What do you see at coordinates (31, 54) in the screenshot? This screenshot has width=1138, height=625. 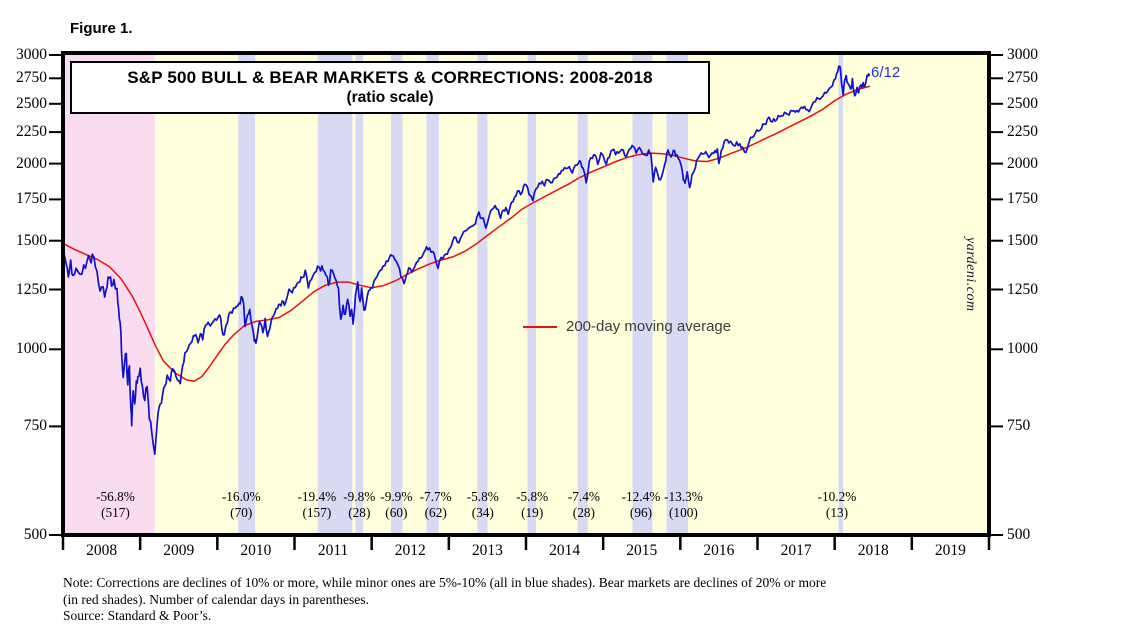 I see `y-axis-label-left: 3000` at bounding box center [31, 54].